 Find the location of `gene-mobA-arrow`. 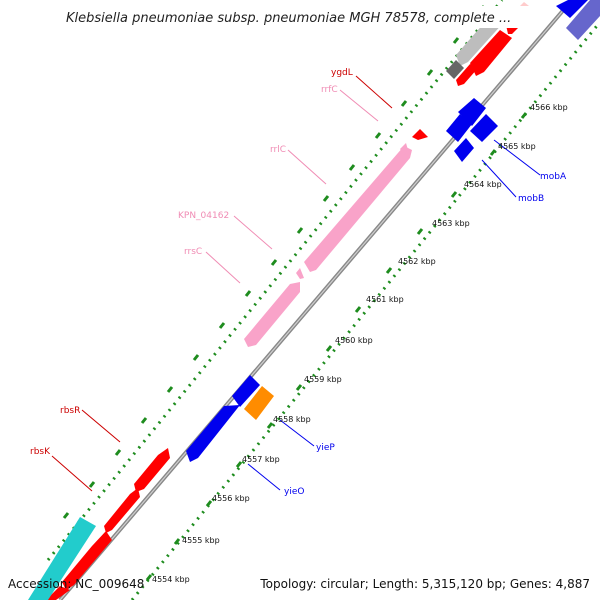

gene-mobA-arrow is located at coordinates (484, 128).